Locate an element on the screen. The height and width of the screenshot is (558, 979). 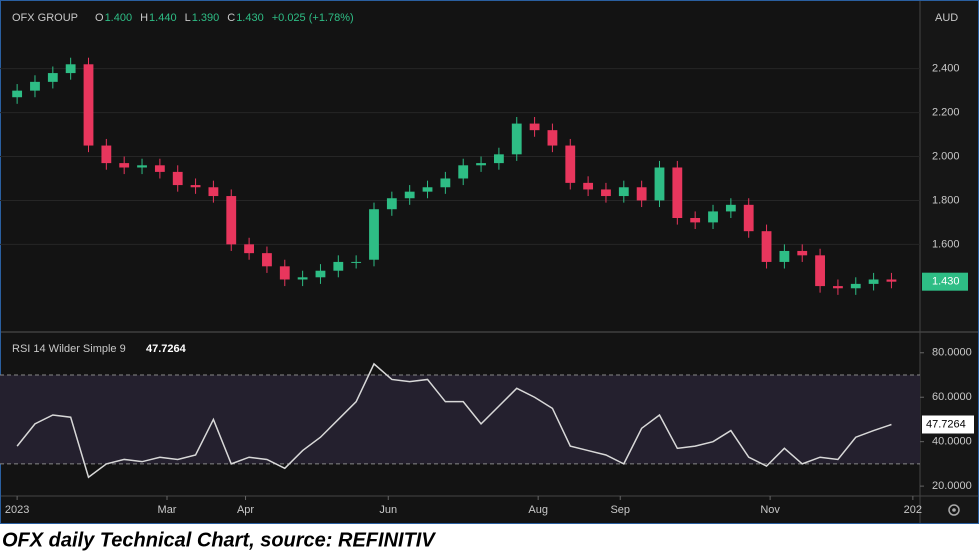
y-tick-label: 1.600 is located at coordinates (946, 244).